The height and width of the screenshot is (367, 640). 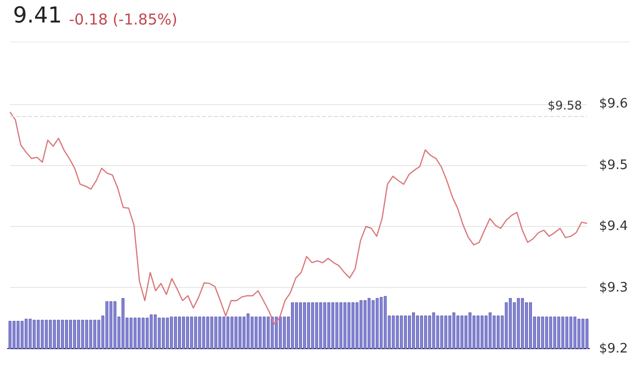 What do you see at coordinates (613, 288) in the screenshot?
I see `y-tick-label: $9.3` at bounding box center [613, 288].